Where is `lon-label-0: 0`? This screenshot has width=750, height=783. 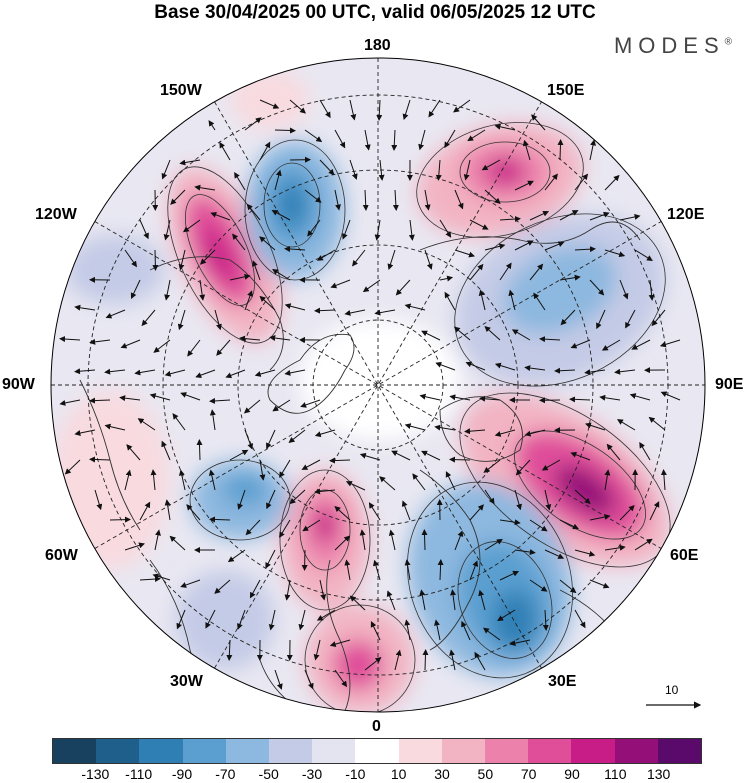
lon-label-0: 0 is located at coordinates (376, 726).